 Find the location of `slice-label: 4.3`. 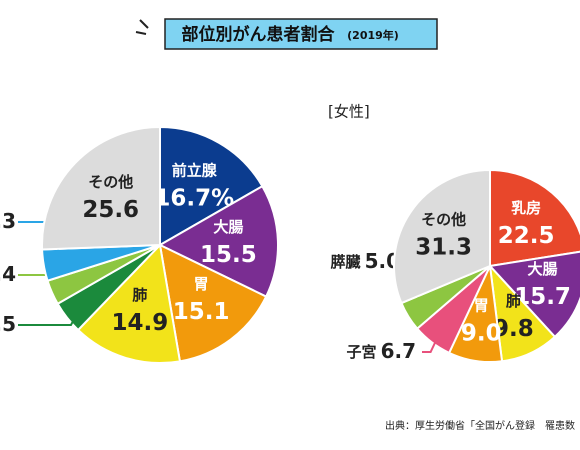

slice-label: 4.3 is located at coordinates (8, 221).